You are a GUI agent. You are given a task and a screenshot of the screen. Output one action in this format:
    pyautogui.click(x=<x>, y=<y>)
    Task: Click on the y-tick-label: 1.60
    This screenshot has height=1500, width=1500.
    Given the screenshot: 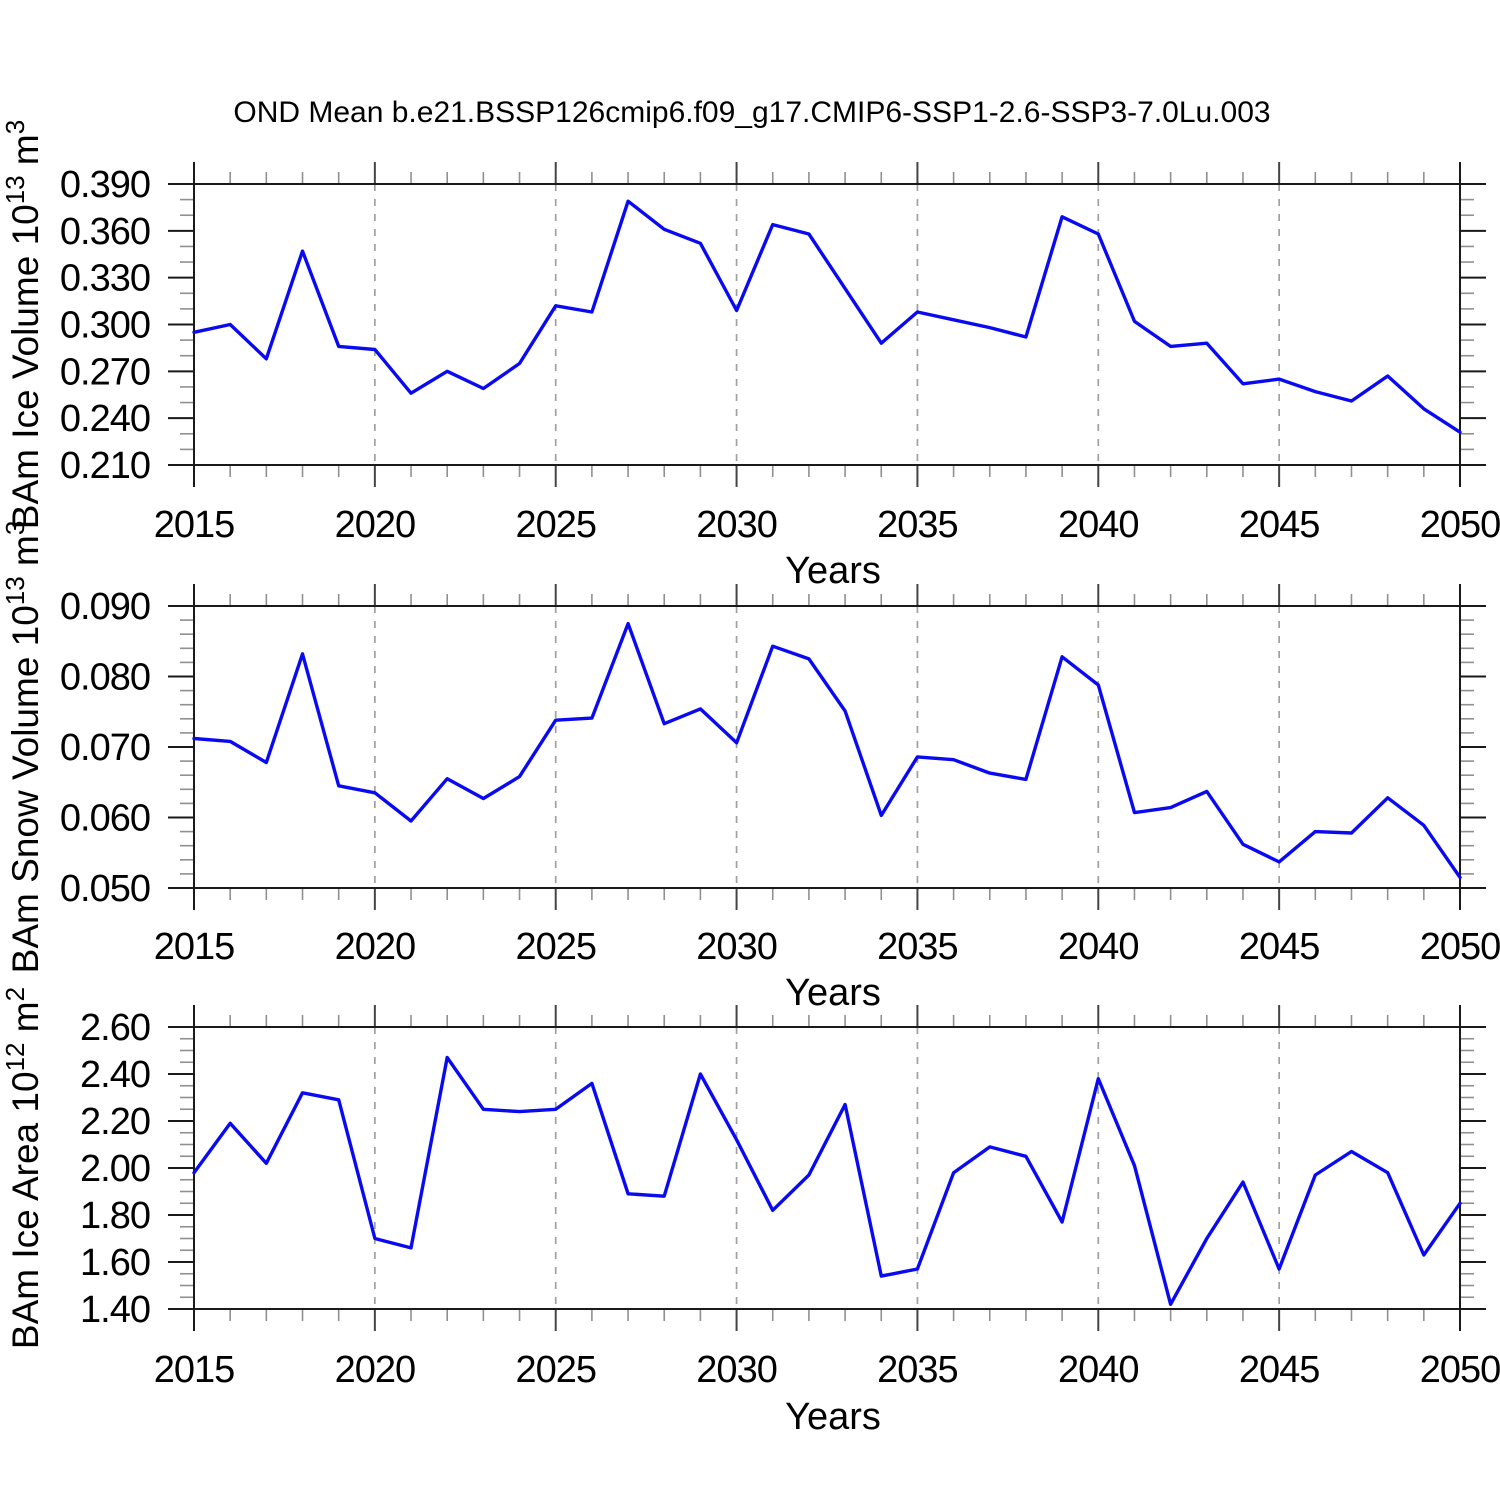 What is the action you would take?
    pyautogui.click(x=115, y=1263)
    